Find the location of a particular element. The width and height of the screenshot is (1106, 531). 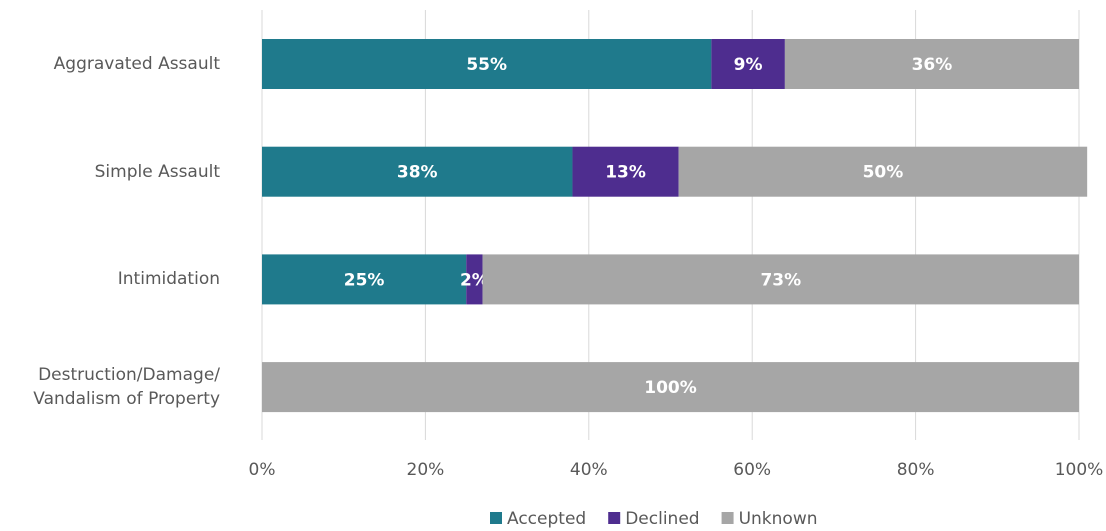

x-tick-label: 100% is located at coordinates (1079, 470).